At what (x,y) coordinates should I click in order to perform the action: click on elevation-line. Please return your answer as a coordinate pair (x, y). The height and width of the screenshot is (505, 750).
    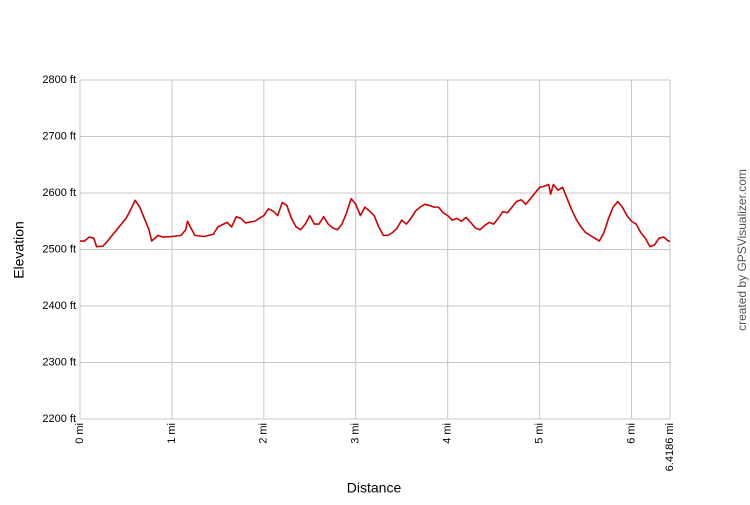
    Looking at the image, I should click on (375, 215).